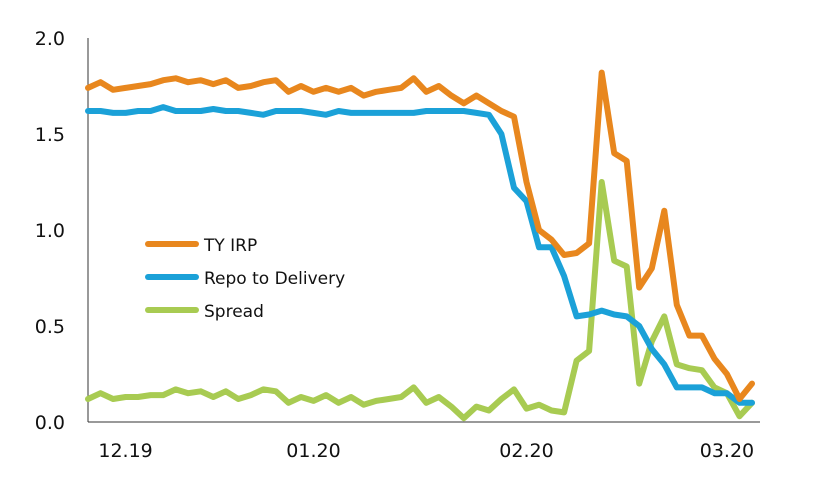 This screenshot has width=820, height=499. I want to click on y-tick-label: 0.5, so click(50, 327).